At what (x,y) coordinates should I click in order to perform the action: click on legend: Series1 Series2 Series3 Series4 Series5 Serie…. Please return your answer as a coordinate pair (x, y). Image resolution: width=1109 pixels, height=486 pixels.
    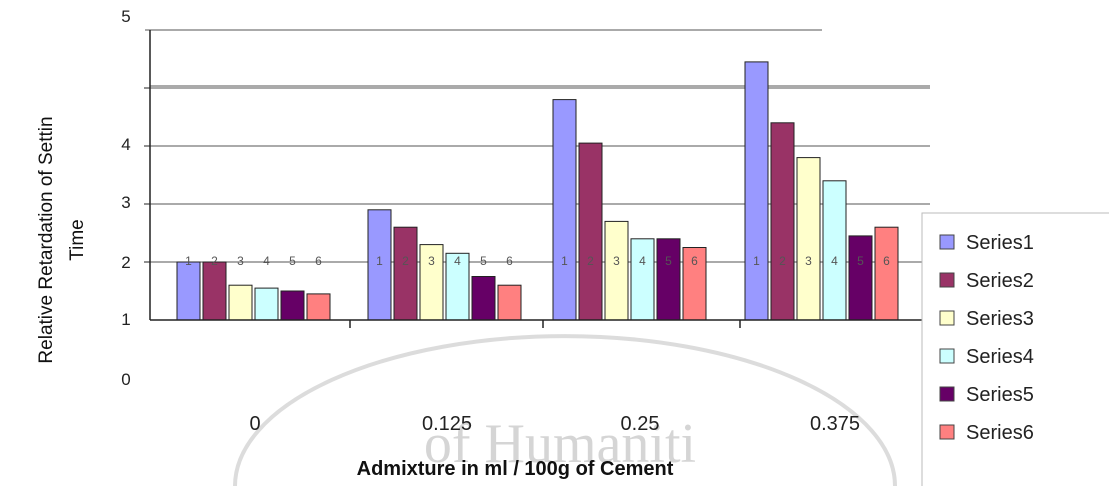
    Looking at the image, I should click on (1015, 349).